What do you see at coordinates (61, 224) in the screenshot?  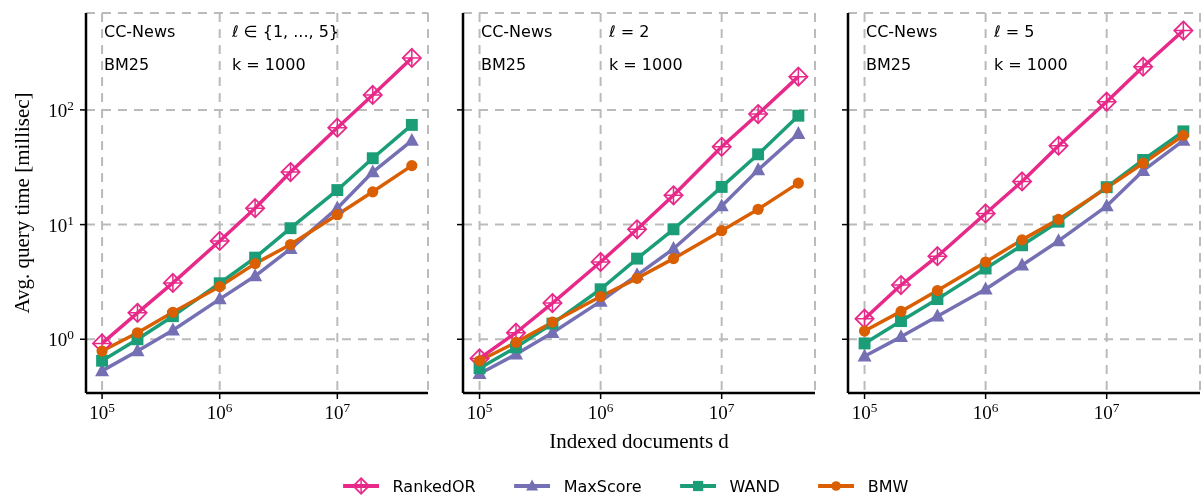 I see `y-tick-label: 10$^{1}$` at bounding box center [61, 224].